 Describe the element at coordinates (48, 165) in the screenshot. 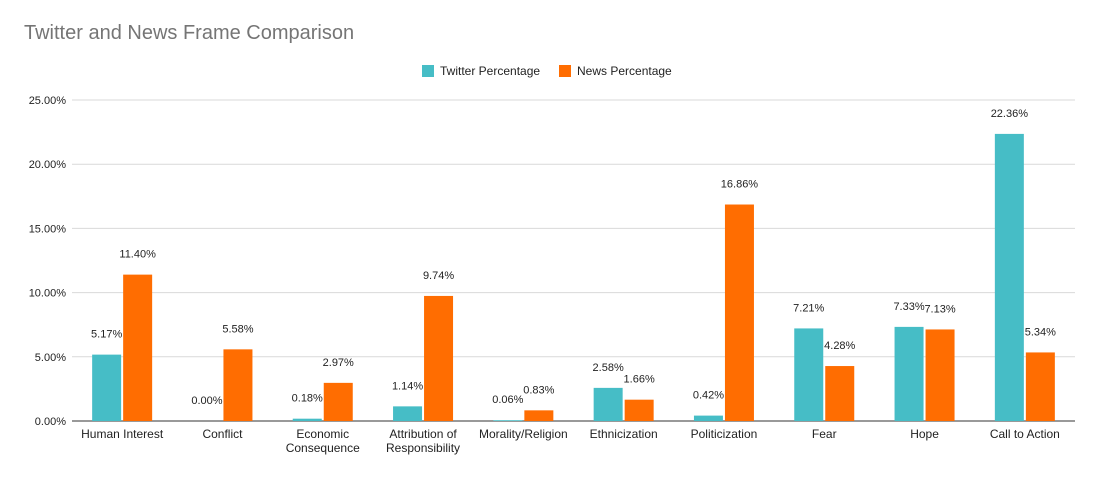

I see `y-tick-label: 20.00%` at that location.